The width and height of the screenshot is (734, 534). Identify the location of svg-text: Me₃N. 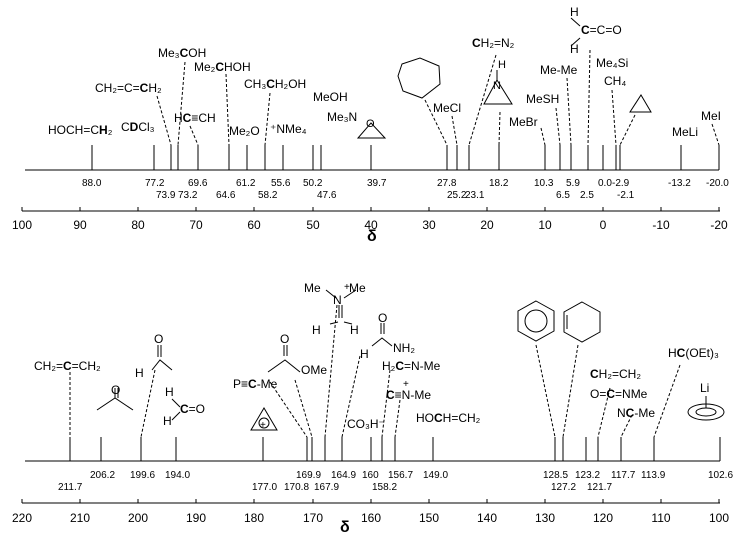
(342, 117).